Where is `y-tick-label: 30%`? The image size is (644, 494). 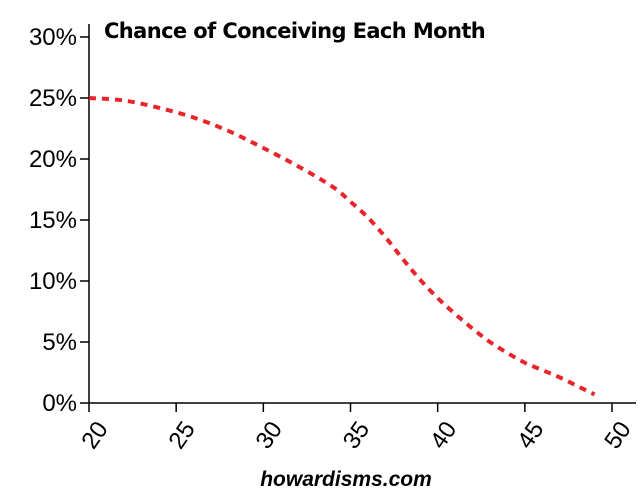
y-tick-label: 30% is located at coordinates (53, 37).